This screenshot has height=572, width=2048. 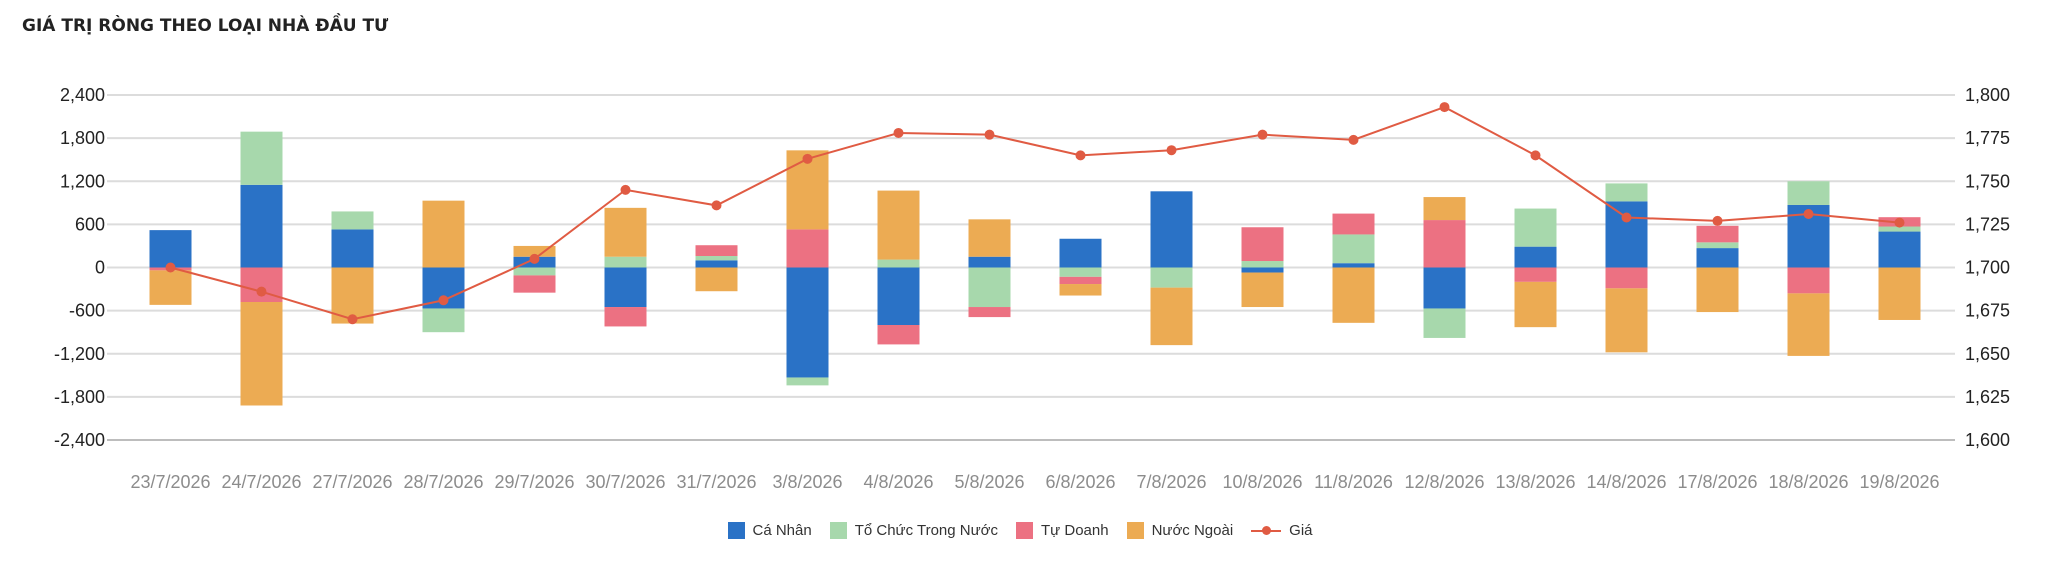 What do you see at coordinates (1075, 530) in the screenshot?
I see `legend-label-tu-doanh: Tự Doanh` at bounding box center [1075, 530].